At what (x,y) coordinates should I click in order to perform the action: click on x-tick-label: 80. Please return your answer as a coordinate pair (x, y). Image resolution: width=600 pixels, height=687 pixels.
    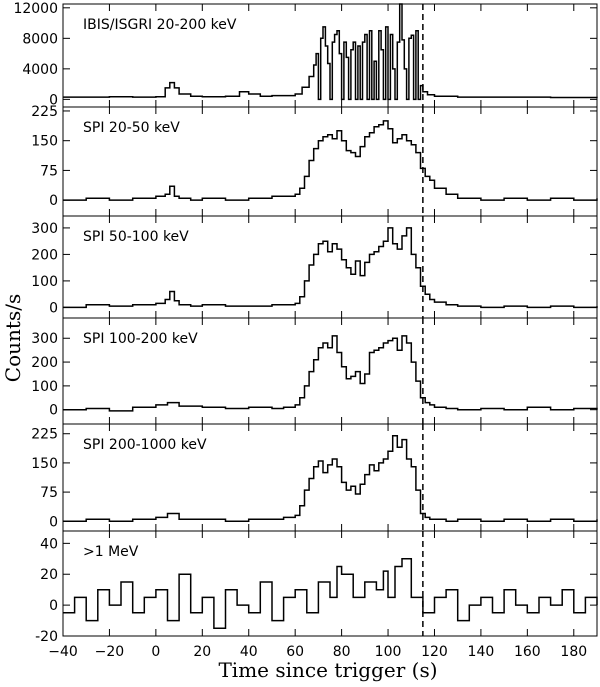
    Looking at the image, I should click on (342, 652).